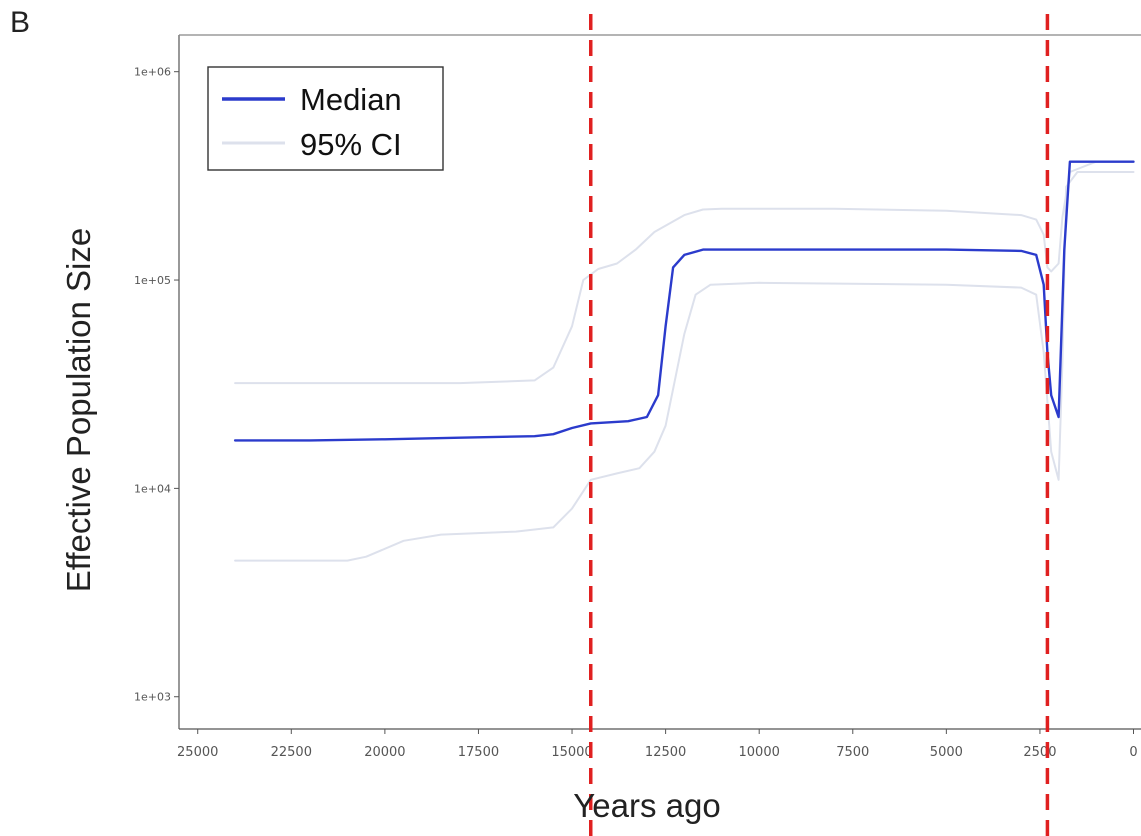 This screenshot has height=836, width=1141. I want to click on x-tick-label: 10000, so click(759, 752).